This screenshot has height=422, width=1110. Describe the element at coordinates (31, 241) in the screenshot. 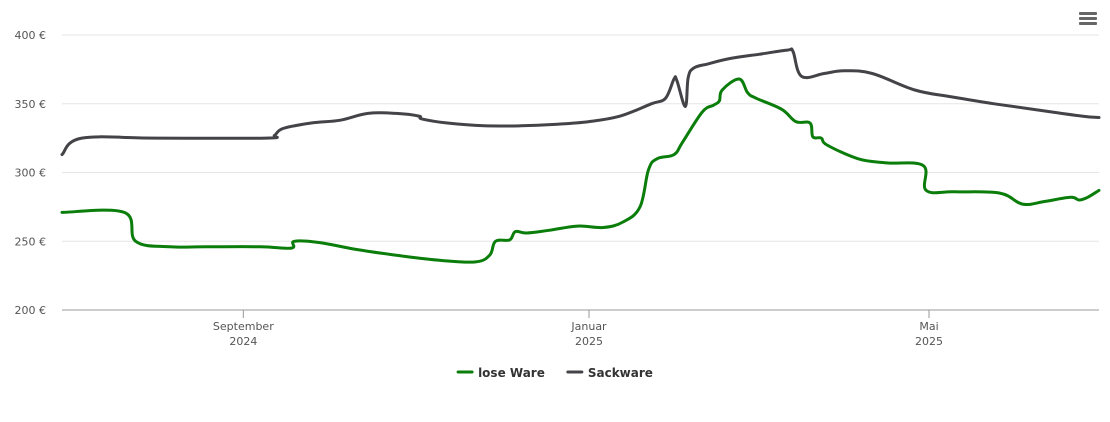

I see `y-tick-label: 250 €` at that location.